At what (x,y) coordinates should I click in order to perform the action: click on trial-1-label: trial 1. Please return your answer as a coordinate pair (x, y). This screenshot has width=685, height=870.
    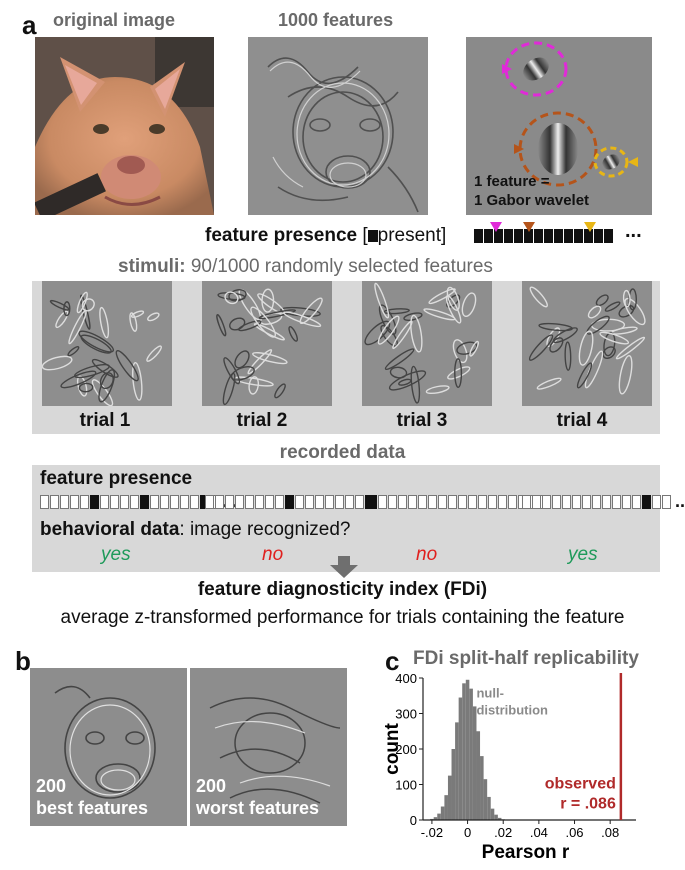
    Looking at the image, I should click on (105, 420).